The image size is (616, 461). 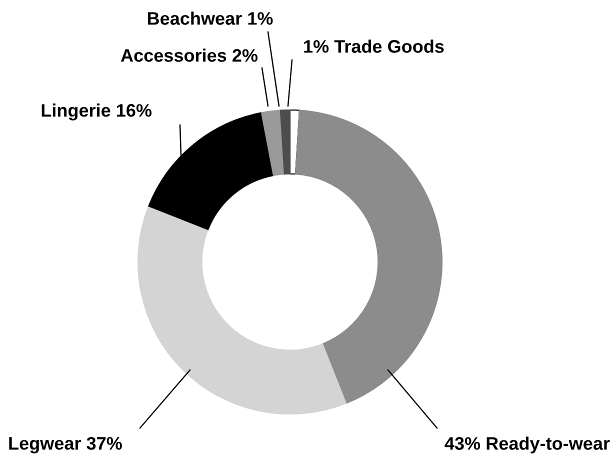 What do you see at coordinates (374, 46) in the screenshot?
I see `slice-label: 1% Trade Goods` at bounding box center [374, 46].